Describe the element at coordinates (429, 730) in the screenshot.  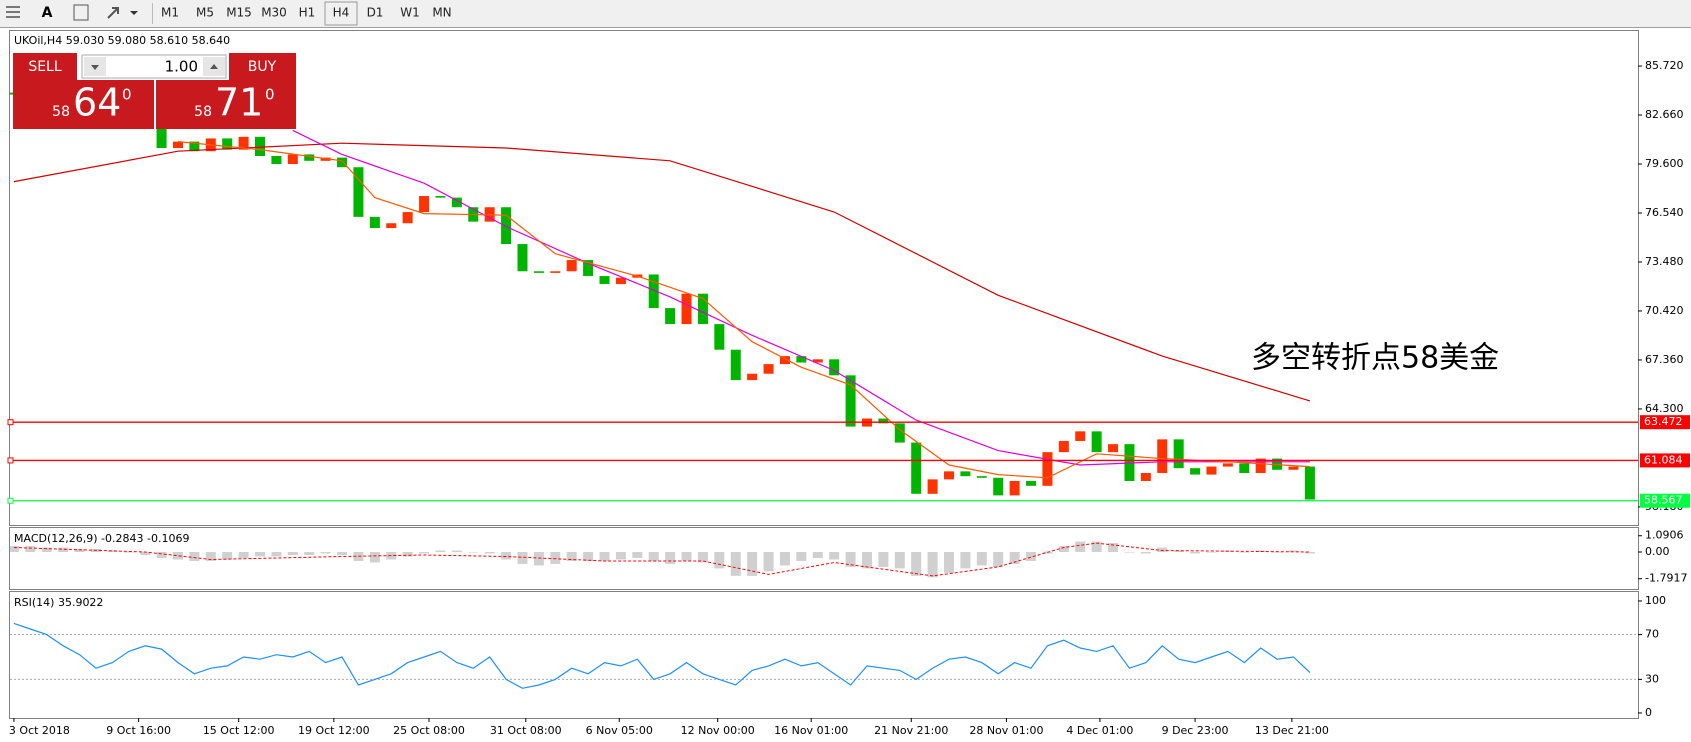
I see `x-tick-label: 25 Oct 08:00` at that location.